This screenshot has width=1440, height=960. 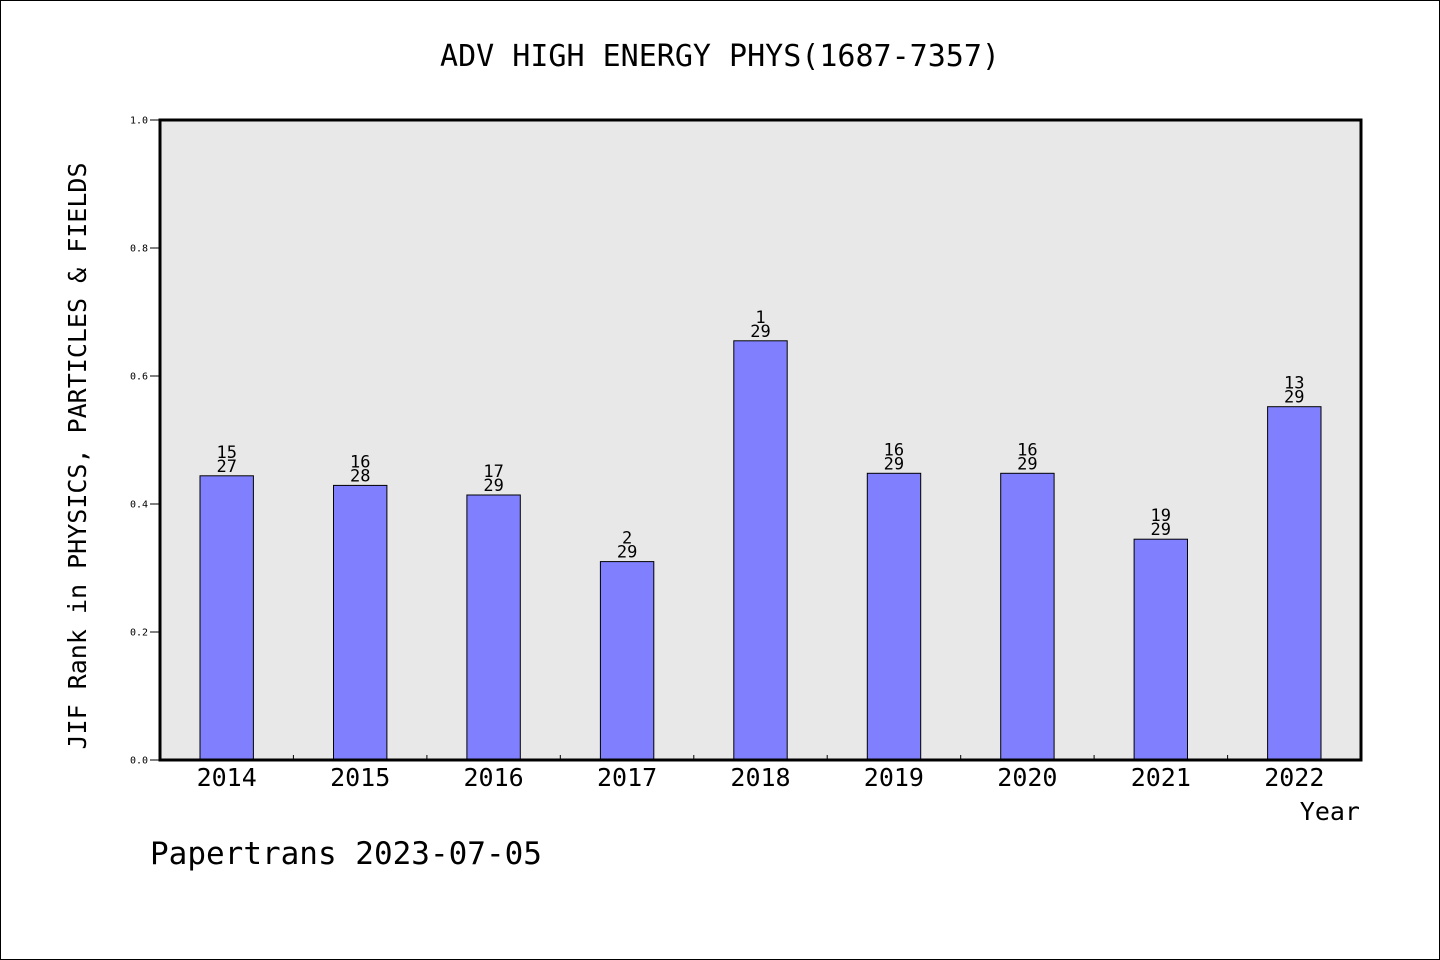 What do you see at coordinates (1161, 777) in the screenshot?
I see `x-tick-label-2021: 2021` at bounding box center [1161, 777].